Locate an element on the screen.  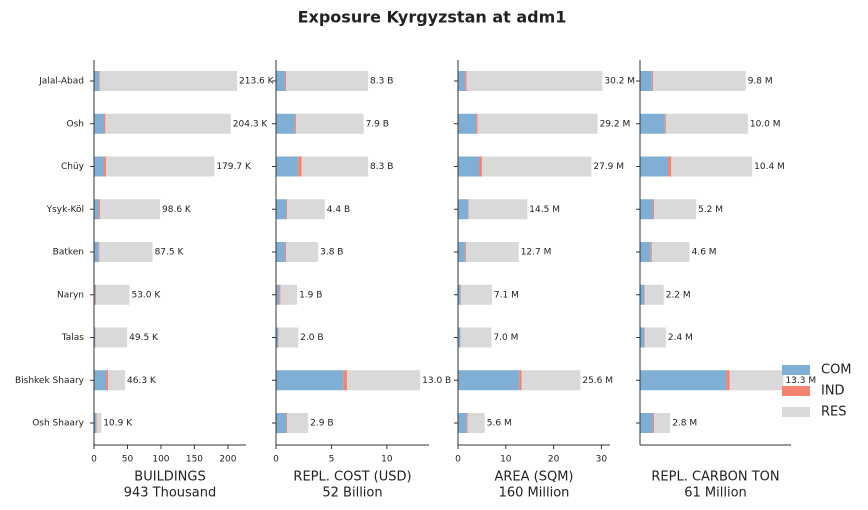
y-tick-label: Jalal-Abad is located at coordinates (61, 82).